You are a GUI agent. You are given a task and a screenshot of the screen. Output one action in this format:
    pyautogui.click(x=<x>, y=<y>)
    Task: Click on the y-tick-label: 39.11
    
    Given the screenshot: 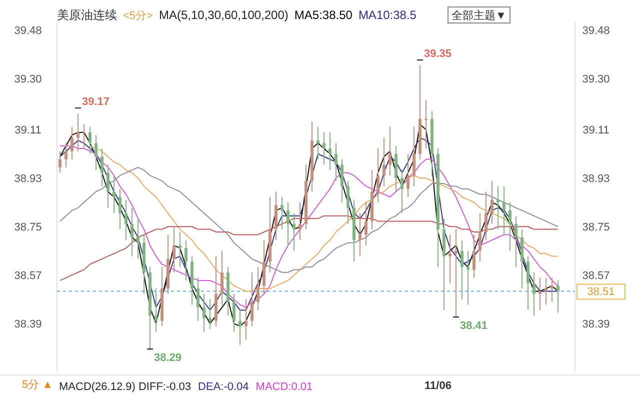 What is the action you would take?
    pyautogui.click(x=28, y=130)
    